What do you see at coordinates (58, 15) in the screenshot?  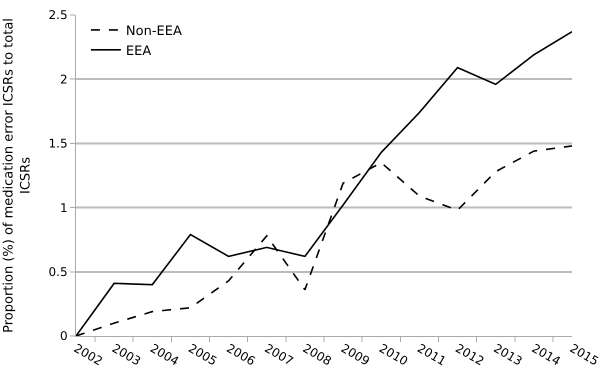 I see `y-tick-label: 2.5` at bounding box center [58, 15].